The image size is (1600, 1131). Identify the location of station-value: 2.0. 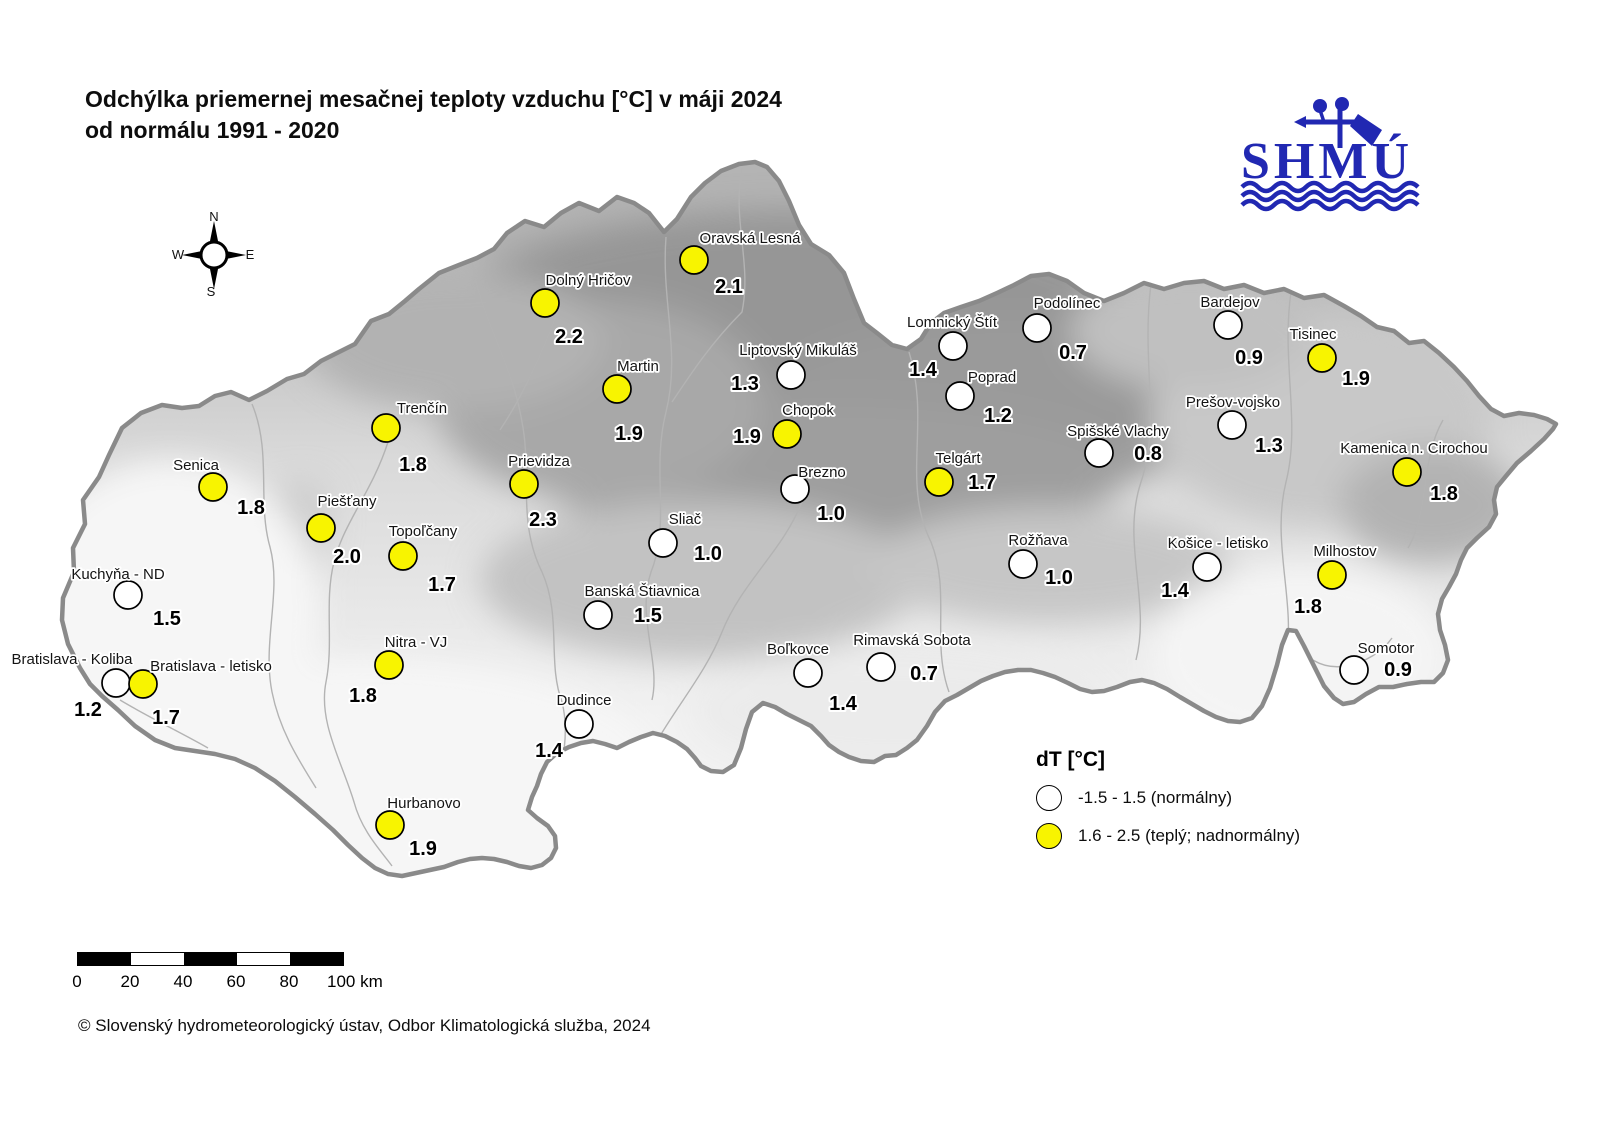
(347, 557).